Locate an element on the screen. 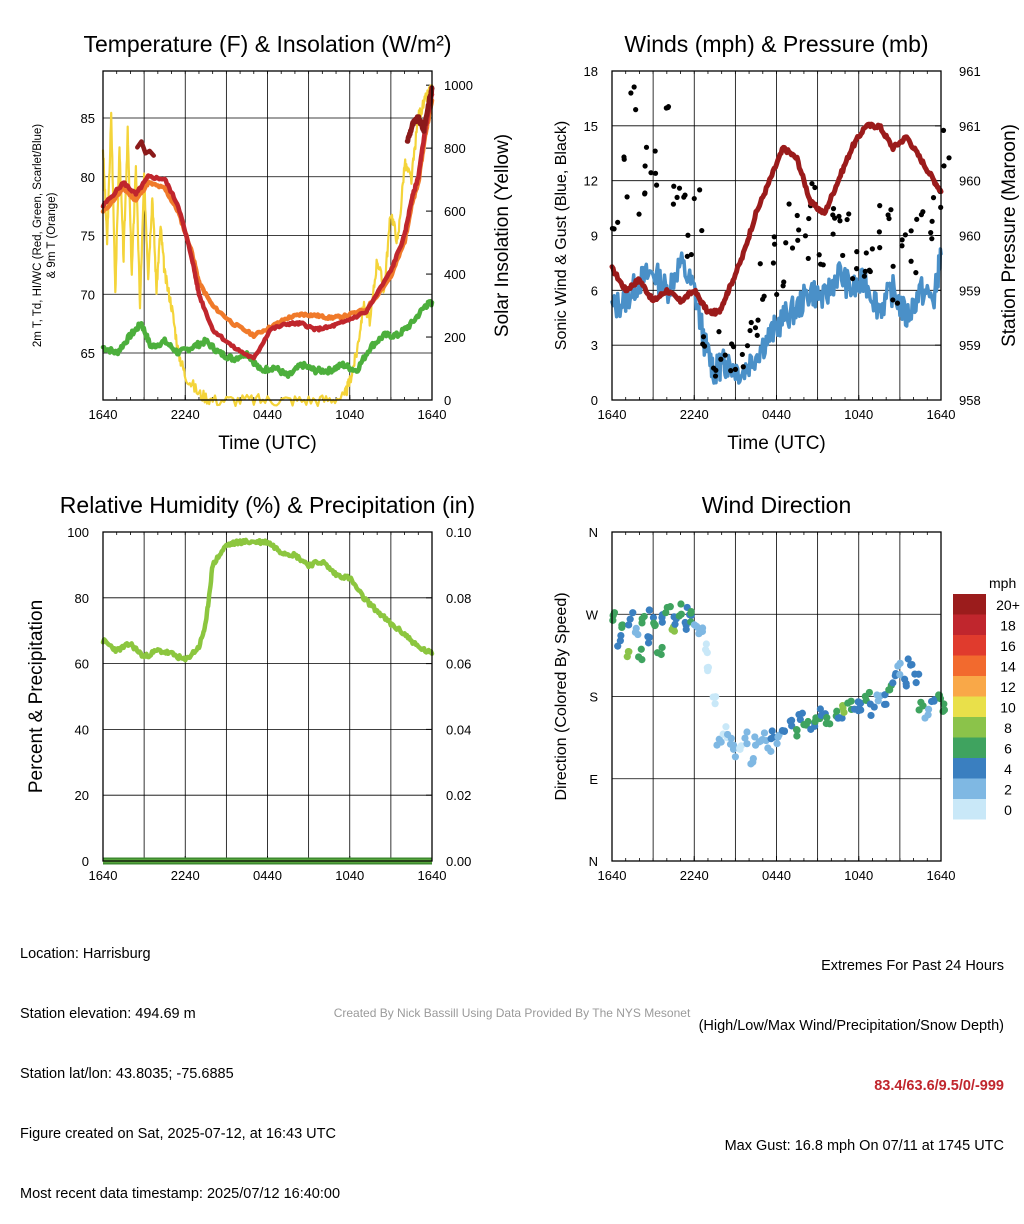  chart-title: Wind Direction is located at coordinates (777, 505).